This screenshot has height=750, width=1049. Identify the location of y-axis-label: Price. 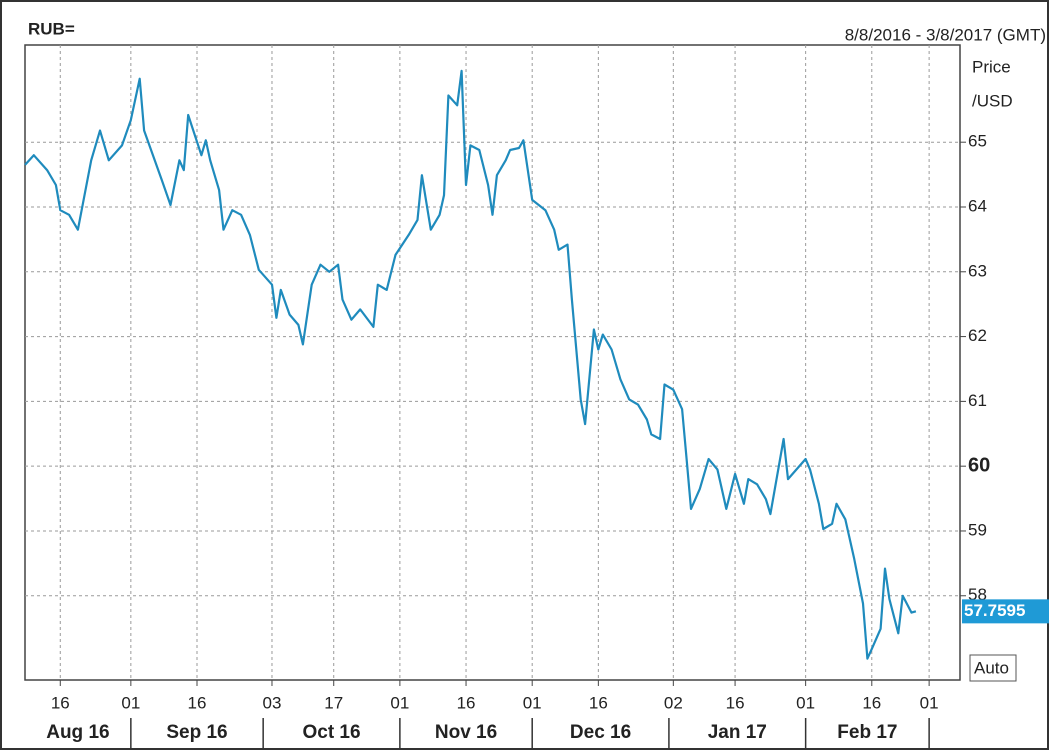
(991, 66).